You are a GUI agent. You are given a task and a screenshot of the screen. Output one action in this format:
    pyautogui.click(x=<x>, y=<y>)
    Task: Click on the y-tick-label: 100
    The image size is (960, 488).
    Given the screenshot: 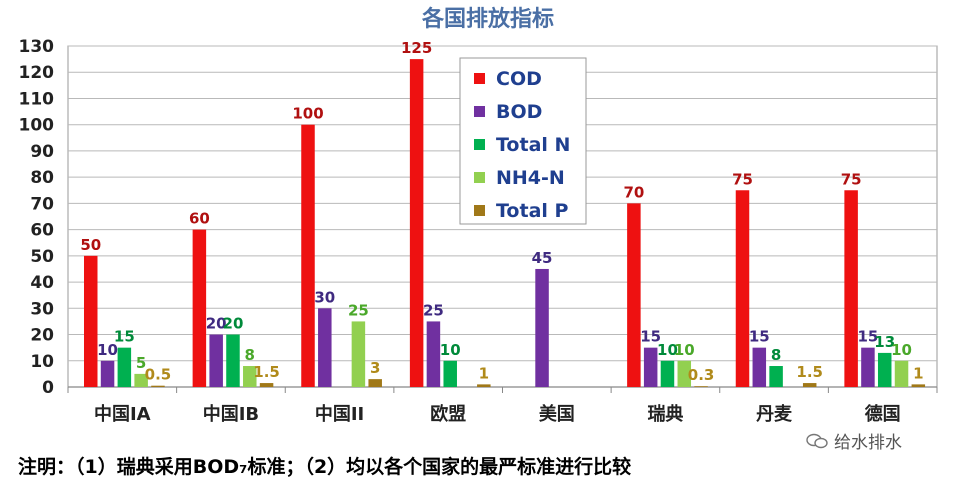 What is the action you would take?
    pyautogui.click(x=37, y=126)
    